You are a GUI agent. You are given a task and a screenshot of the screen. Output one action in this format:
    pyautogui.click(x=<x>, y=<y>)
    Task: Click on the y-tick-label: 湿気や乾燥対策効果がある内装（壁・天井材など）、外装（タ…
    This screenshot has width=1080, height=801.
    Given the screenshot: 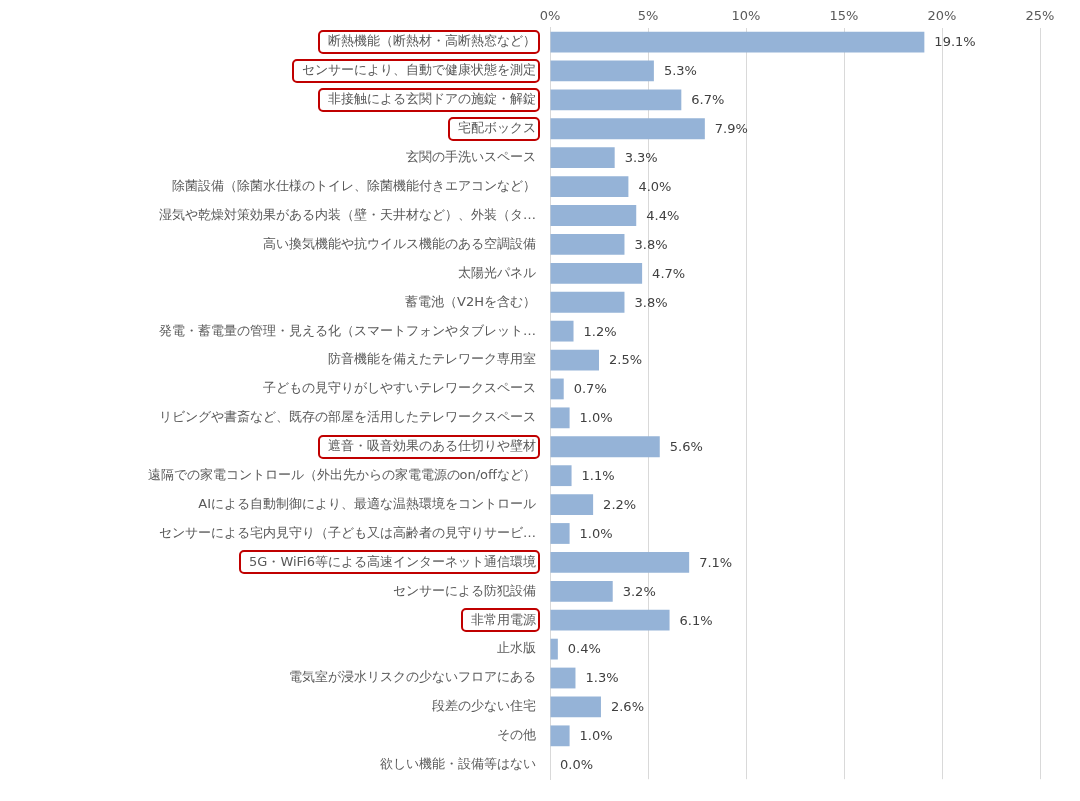 What is the action you would take?
    pyautogui.click(x=347, y=214)
    